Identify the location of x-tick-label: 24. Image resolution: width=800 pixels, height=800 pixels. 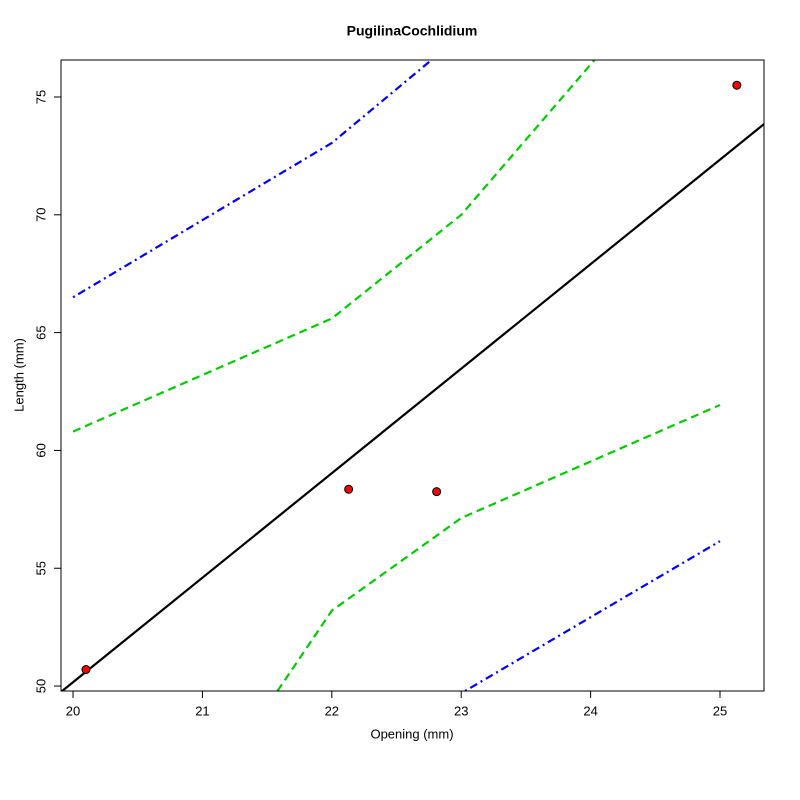
(590, 710).